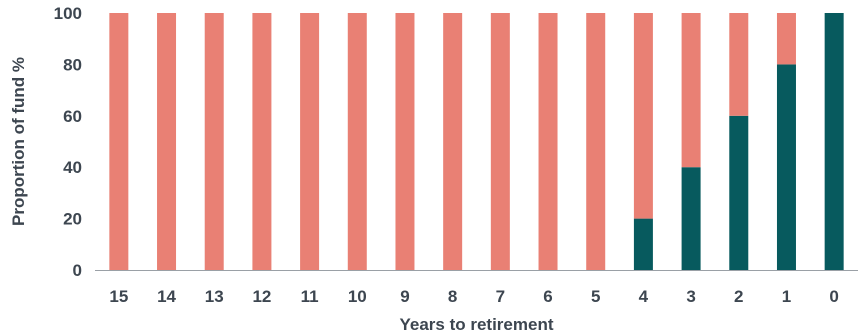 The height and width of the screenshot is (336, 858). Describe the element at coordinates (500, 296) in the screenshot. I see `x-tick-label: 7` at that location.